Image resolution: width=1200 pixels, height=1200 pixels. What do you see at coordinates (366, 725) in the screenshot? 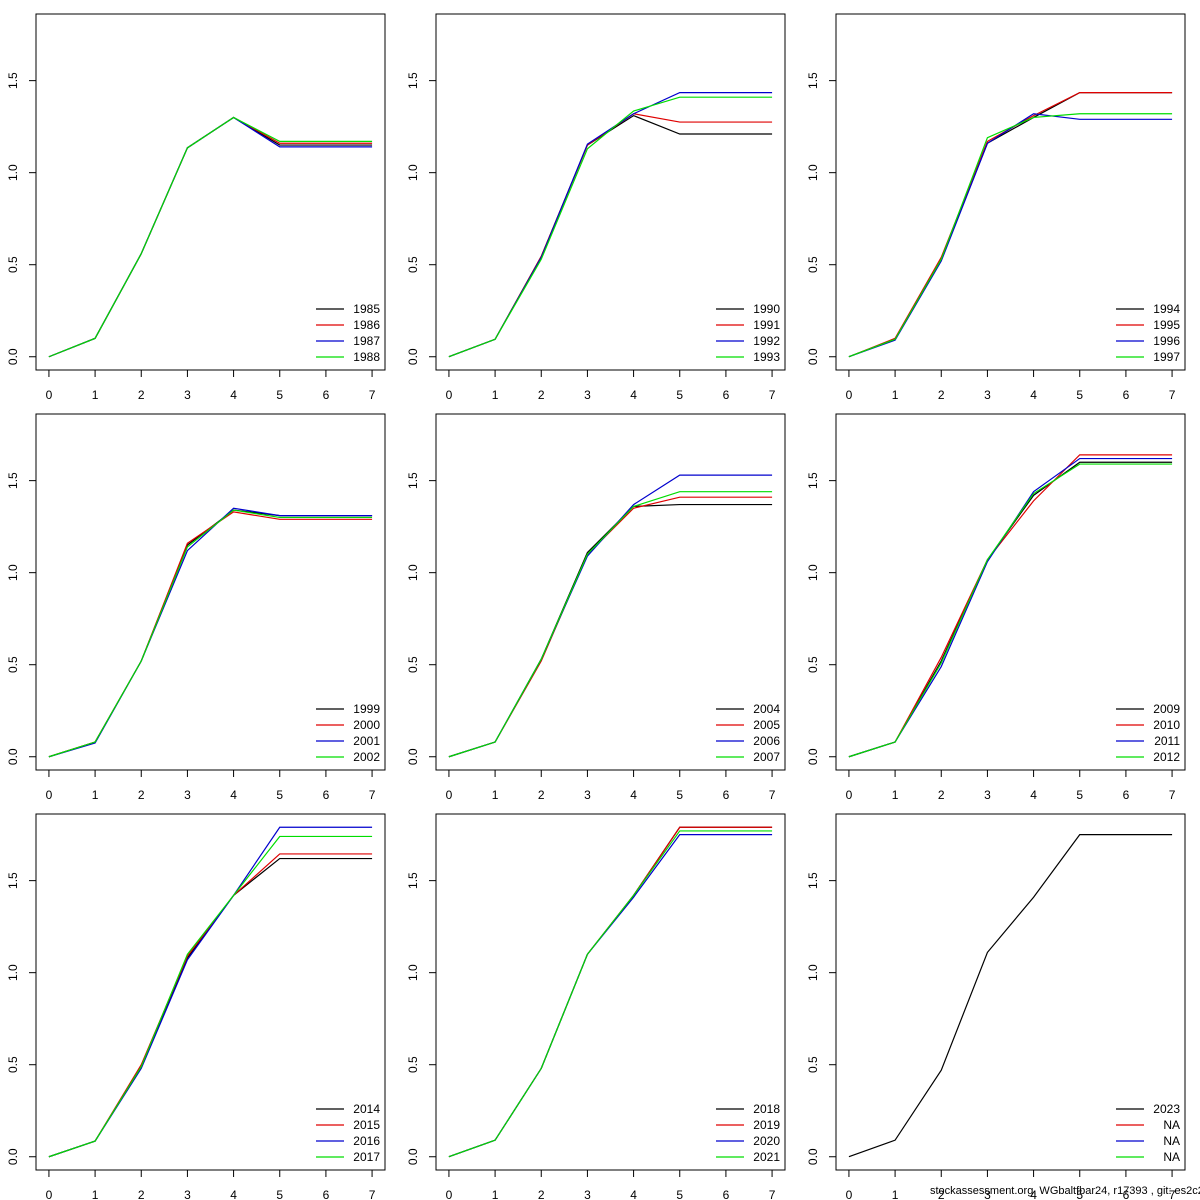
I see `legend-label: 2000` at bounding box center [366, 725].